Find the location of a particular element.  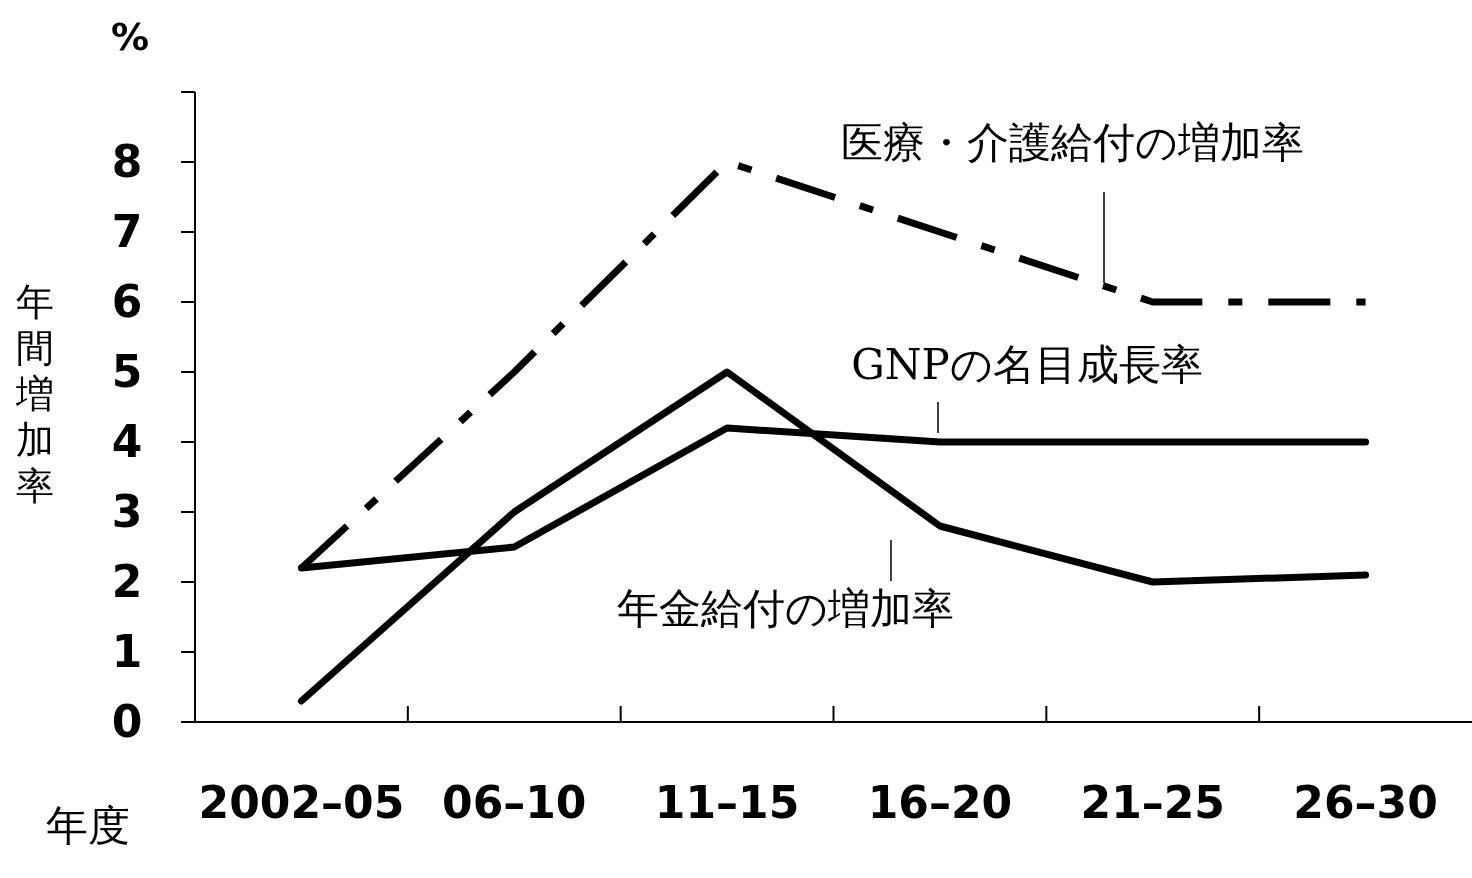

x-tick-label: 2002–05 is located at coordinates (301, 802).